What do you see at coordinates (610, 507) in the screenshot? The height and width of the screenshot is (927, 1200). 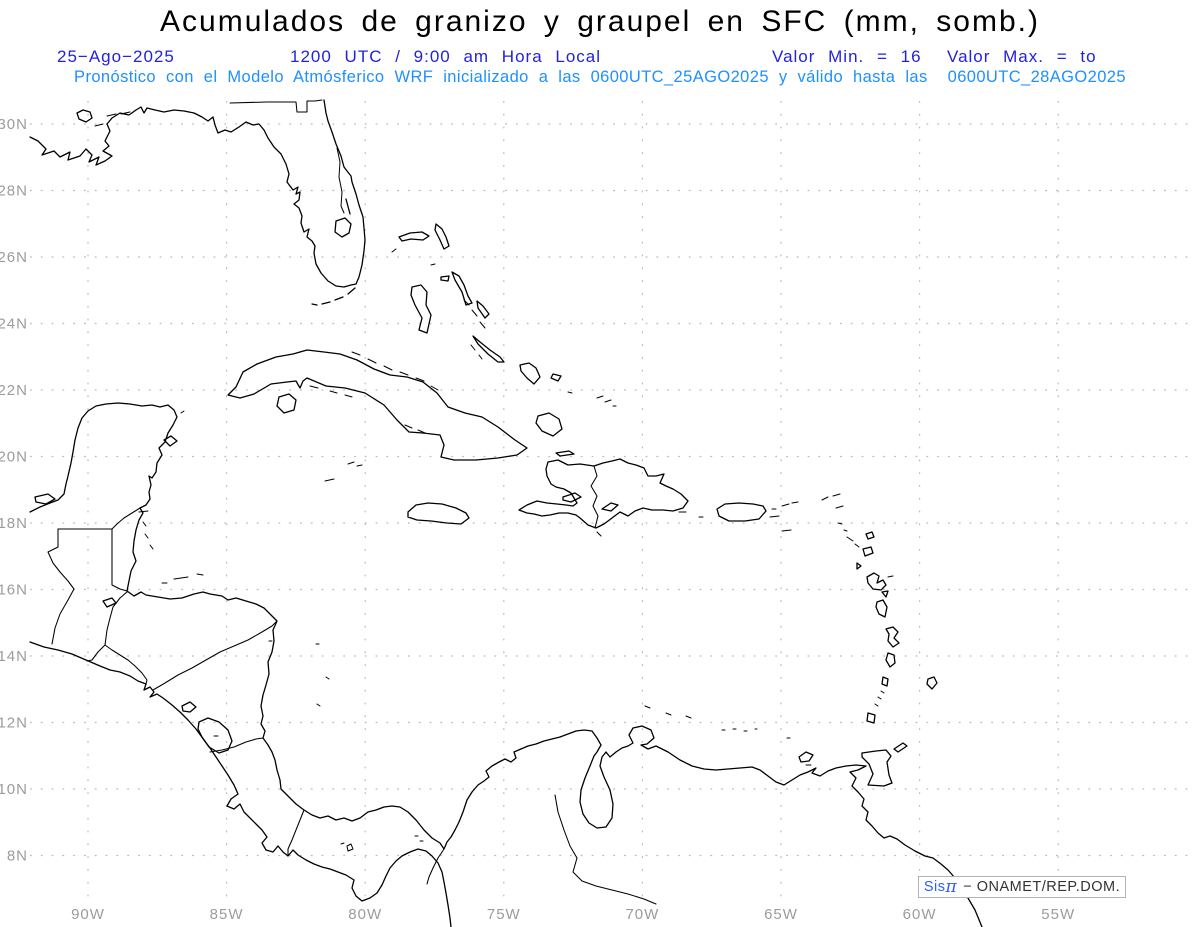 I see `lake-enriquillo` at bounding box center [610, 507].